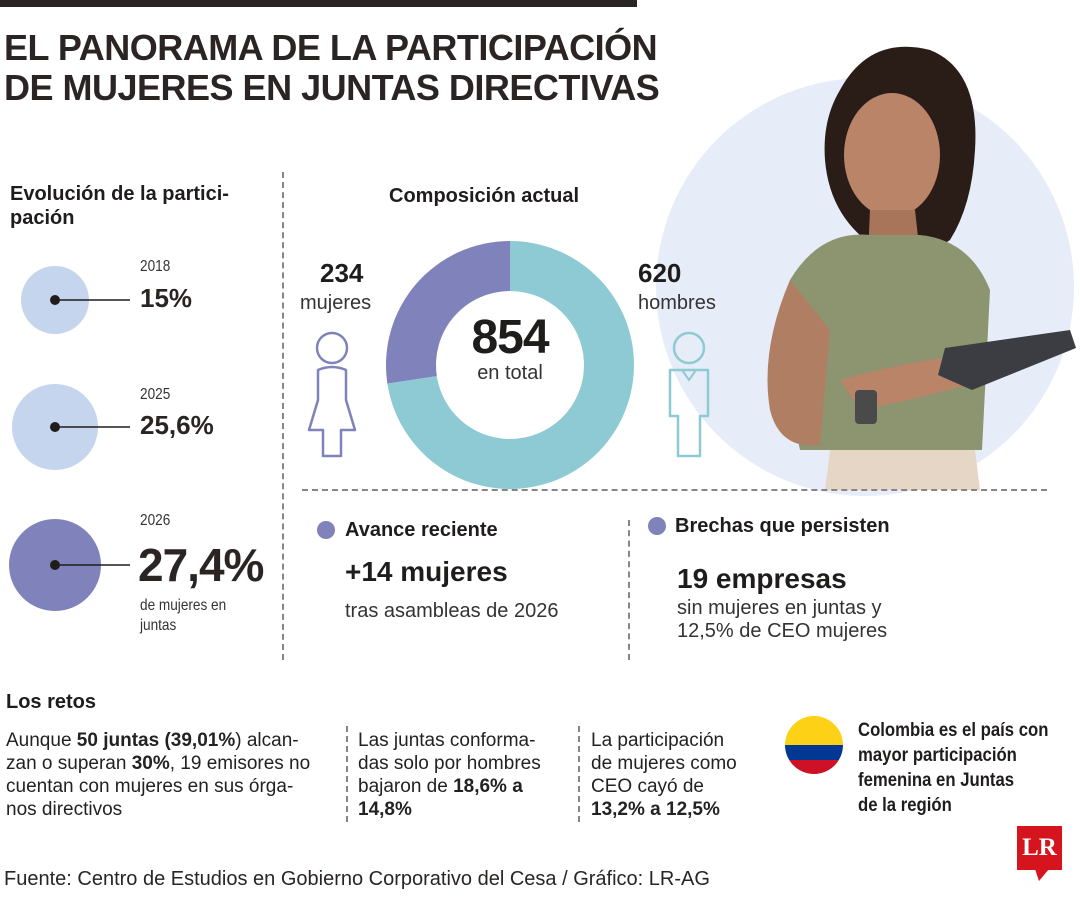  What do you see at coordinates (119, 206) in the screenshot?
I see `evolution-heading: Evolución de la partici- pación` at bounding box center [119, 206].